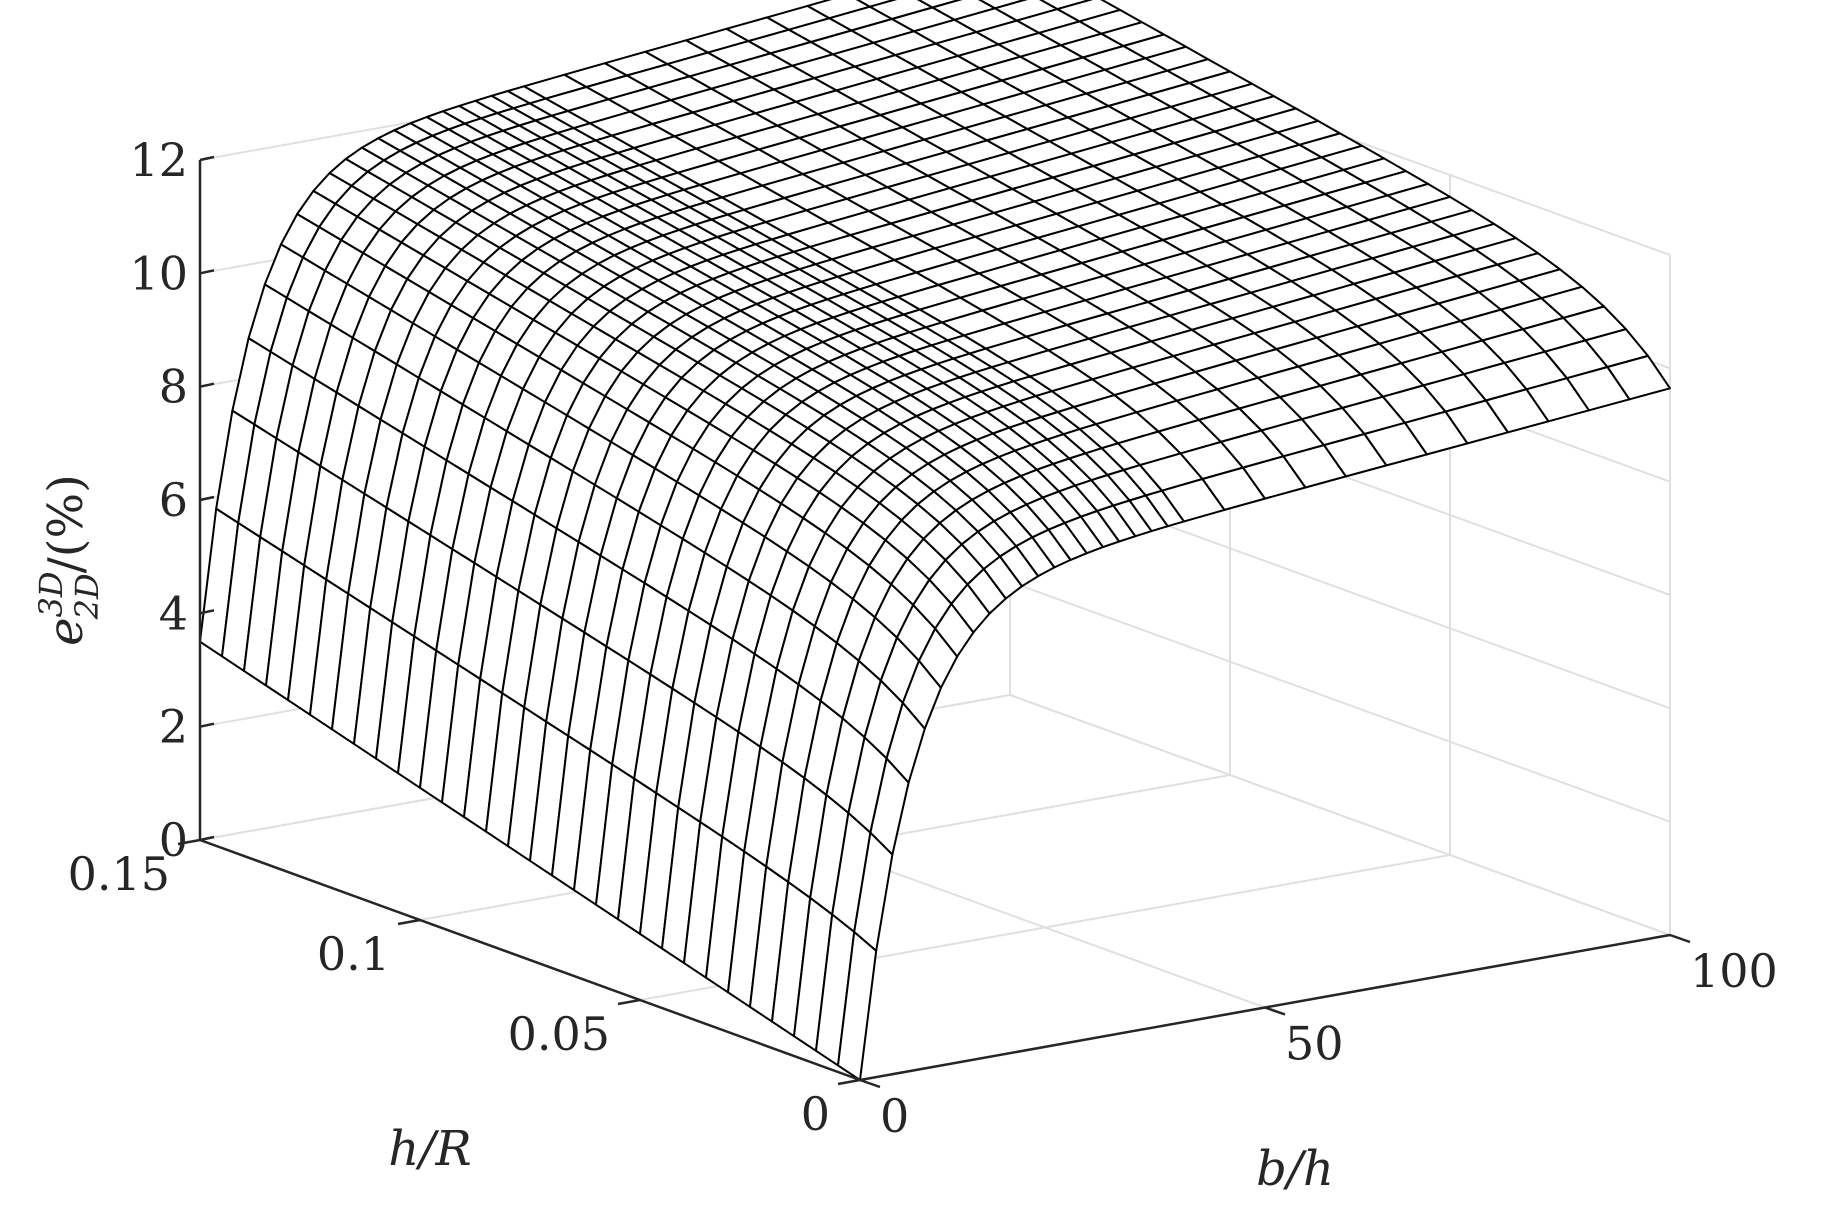 This screenshot has width=1823, height=1212. Describe the element at coordinates (894, 1116) in the screenshot. I see `x-tick-label: 0` at that location.